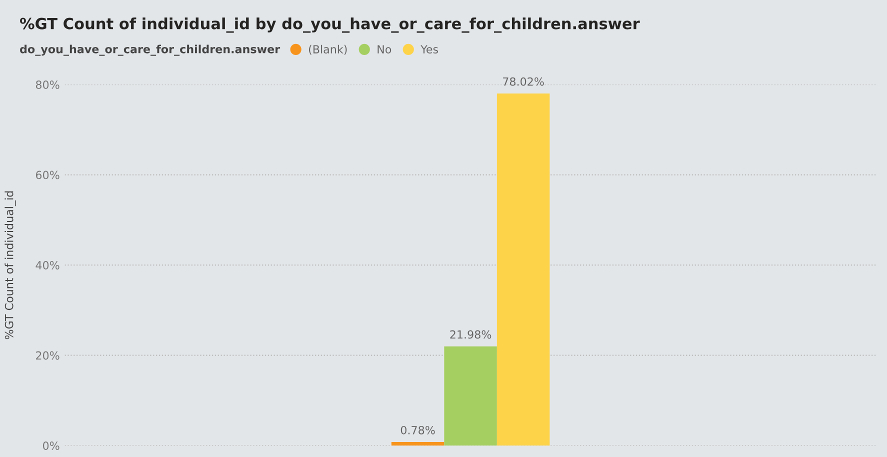  I want to click on y-axis-title: %GT Count of individual_id, so click(10, 265).